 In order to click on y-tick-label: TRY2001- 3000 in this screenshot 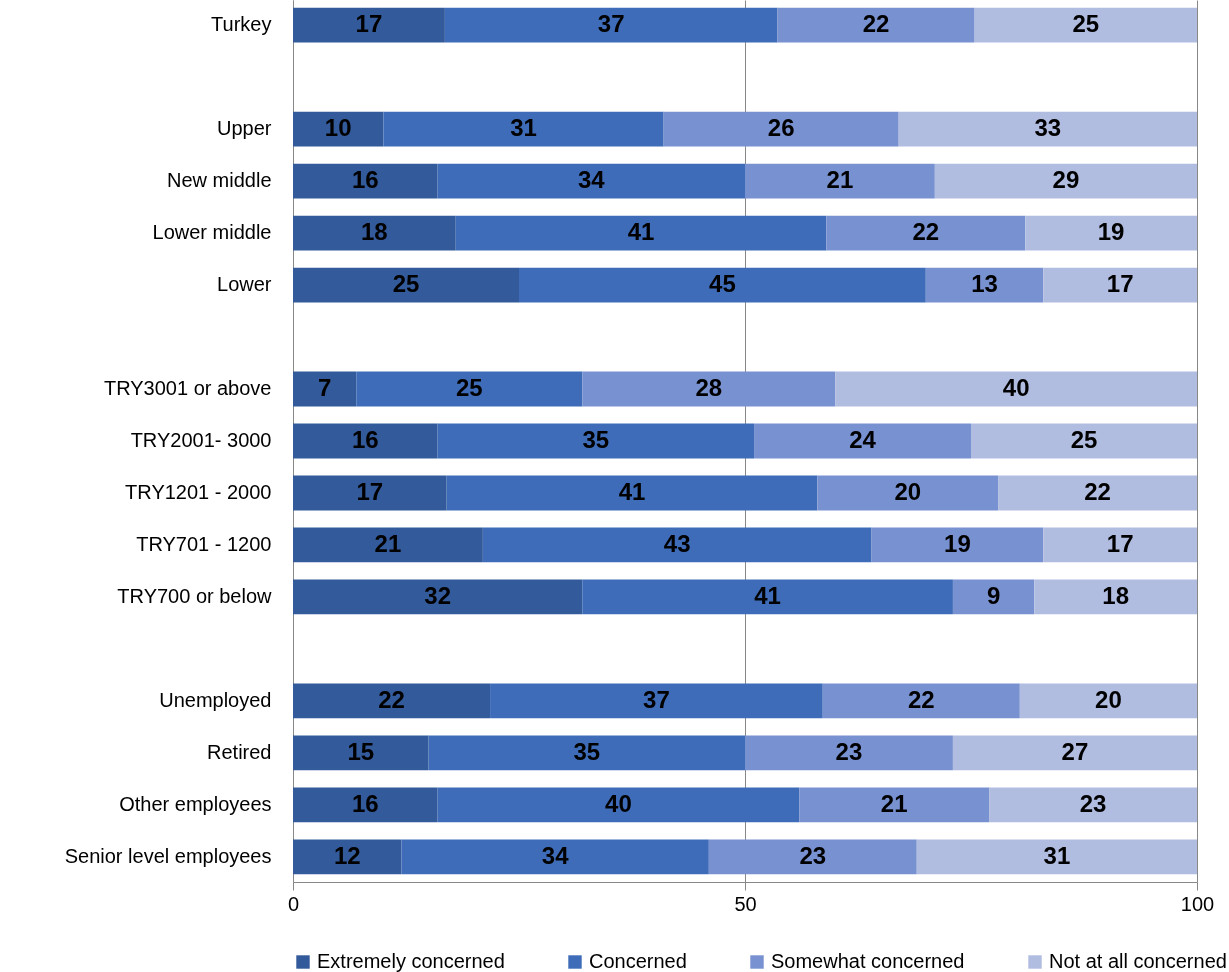, I will do `click(201, 440)`.